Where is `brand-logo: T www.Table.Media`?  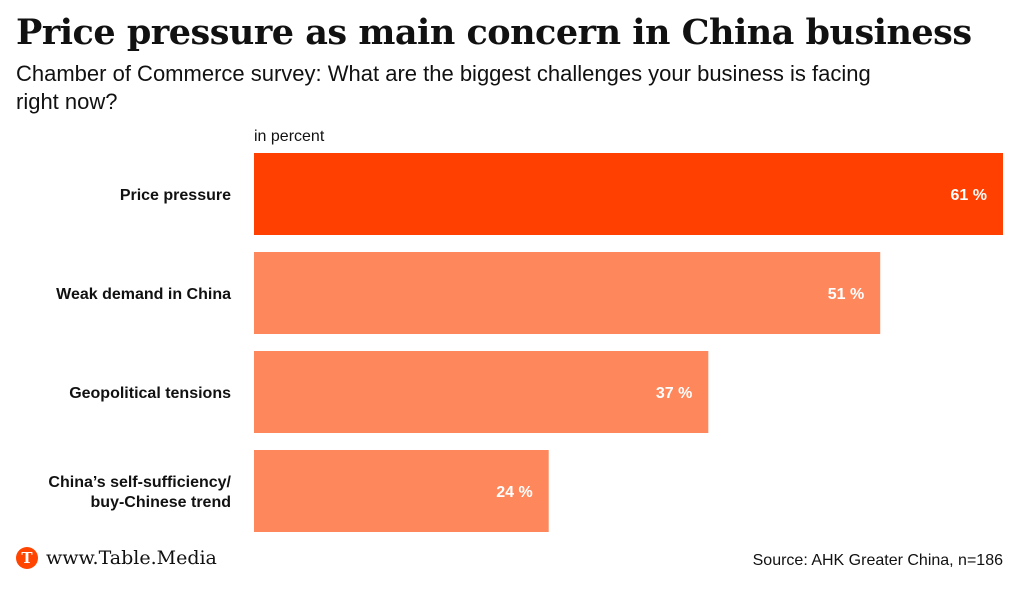 brand-logo: T www.Table.Media is located at coordinates (116, 558).